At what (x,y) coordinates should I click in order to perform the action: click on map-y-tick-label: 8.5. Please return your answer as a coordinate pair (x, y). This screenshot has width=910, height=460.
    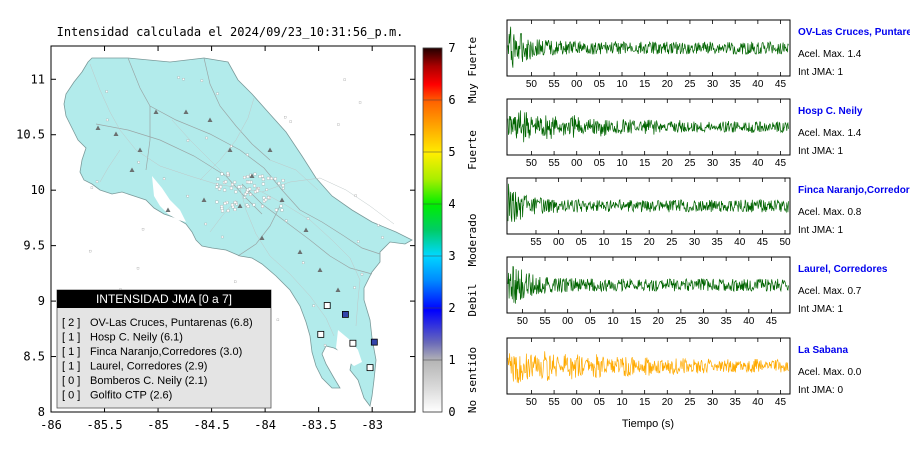
    Looking at the image, I should click on (34, 357).